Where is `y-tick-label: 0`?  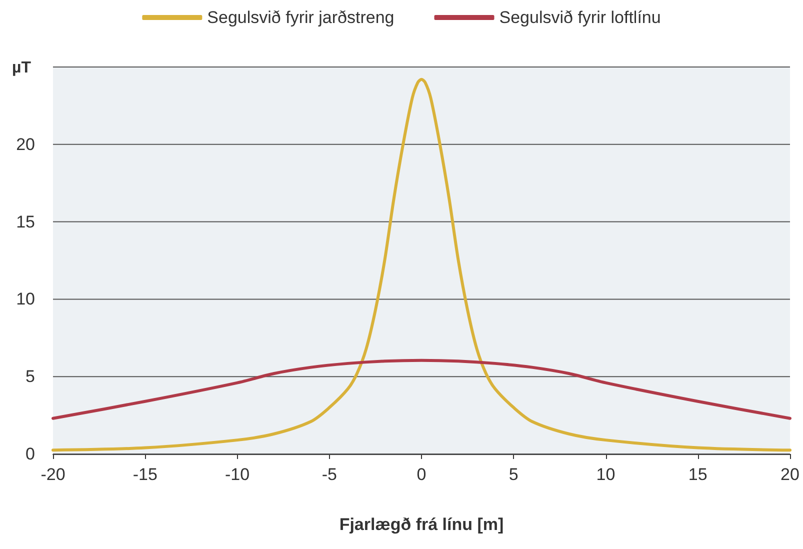 y-tick-label: 0 is located at coordinates (30, 454).